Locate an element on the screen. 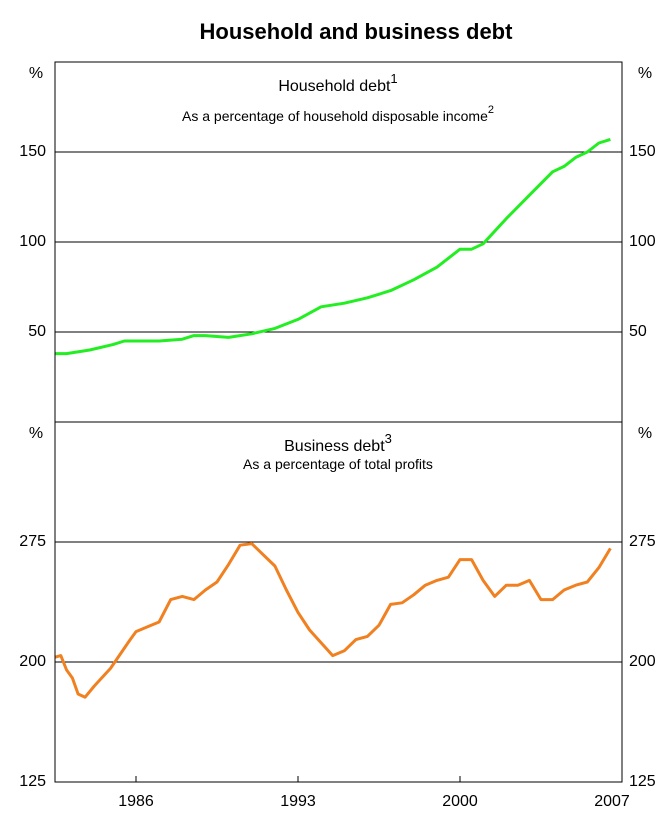 The image size is (672, 817). title-note: 3 is located at coordinates (388, 438).